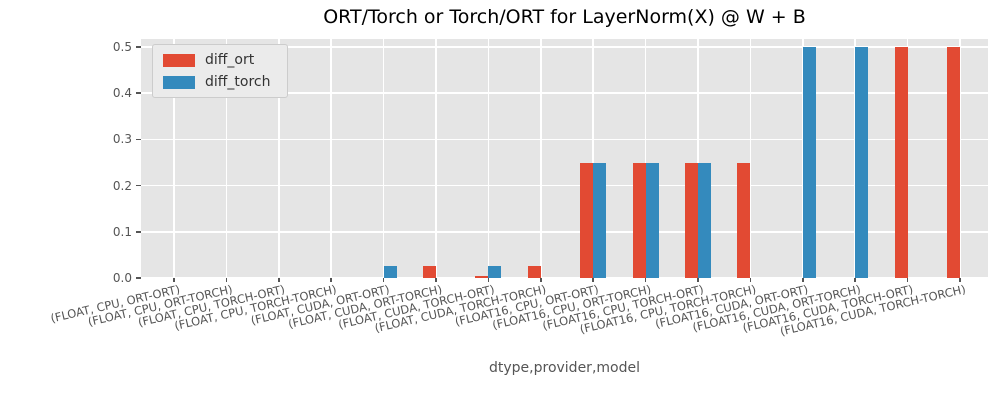 The height and width of the screenshot is (400, 1000). Describe the element at coordinates (238, 82) in the screenshot. I see `legend-label: diff_torch` at that location.